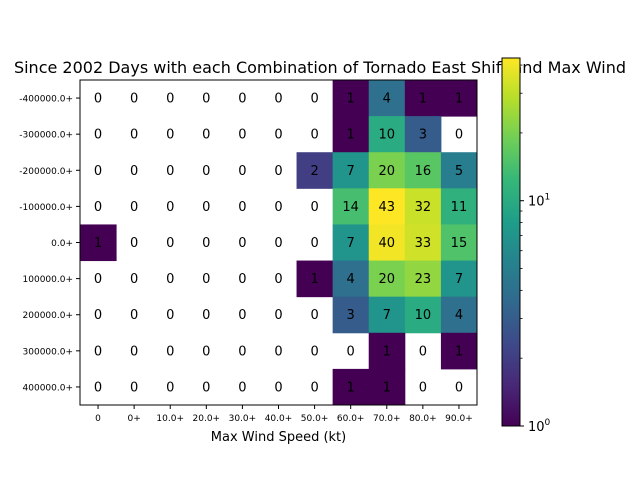  I want to click on cell-value-label: 5, so click(459, 171).